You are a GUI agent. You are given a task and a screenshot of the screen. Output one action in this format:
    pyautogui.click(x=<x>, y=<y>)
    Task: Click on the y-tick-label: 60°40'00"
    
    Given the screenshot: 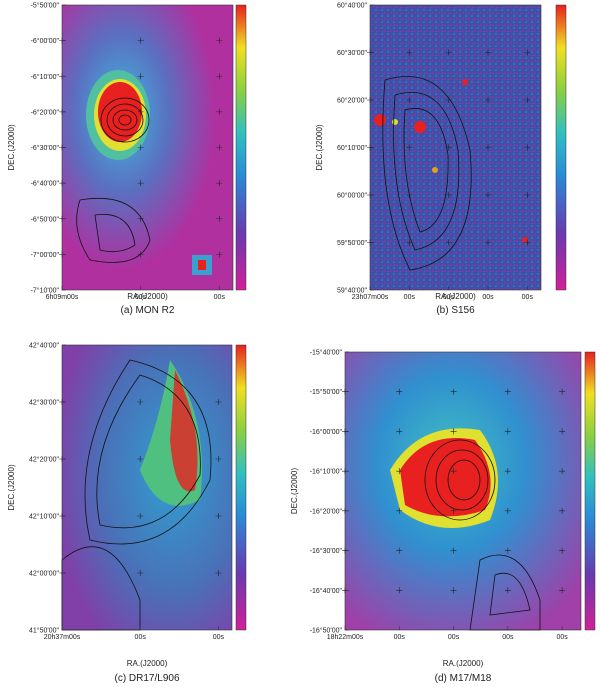 What is the action you would take?
    pyautogui.click(x=352, y=6)
    